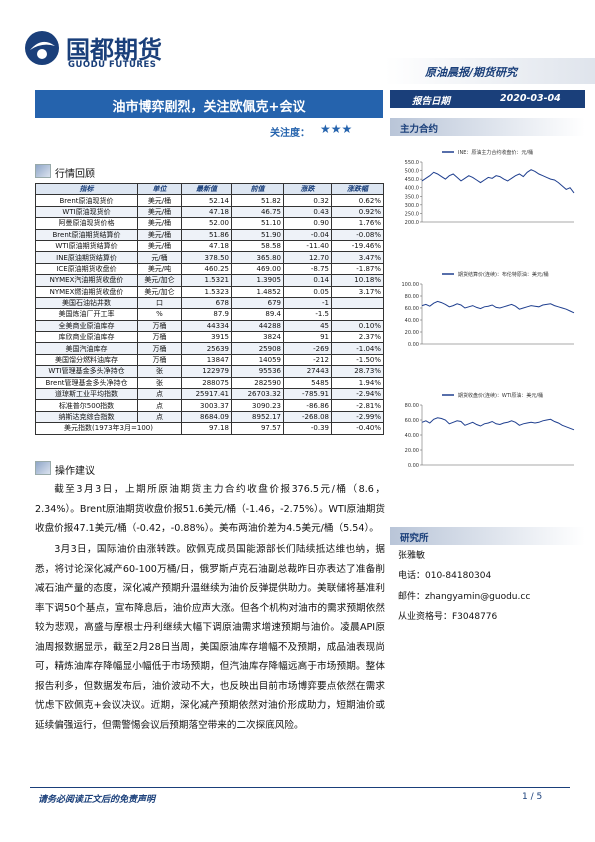 The width and height of the screenshot is (595, 842). What do you see at coordinates (209, 104) in the screenshot?
I see `title-bar` at bounding box center [209, 104].